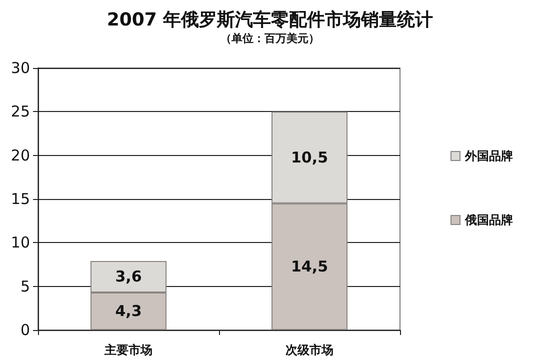  I want to click on data-label: 4,3, so click(128, 311).